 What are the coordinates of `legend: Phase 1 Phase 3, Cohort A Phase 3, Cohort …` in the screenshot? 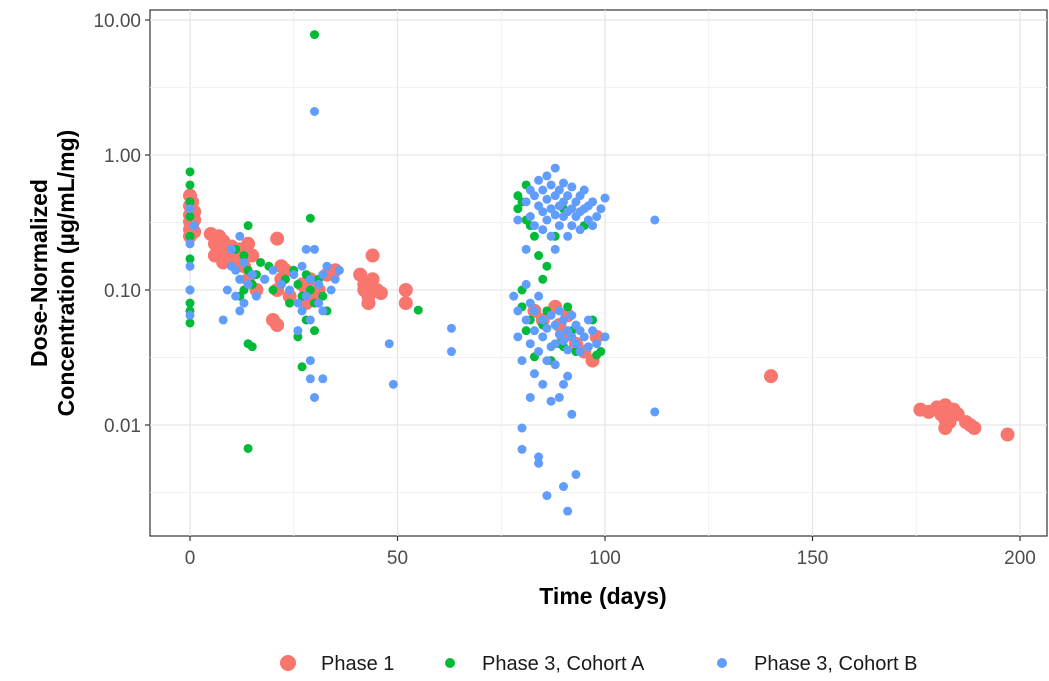 It's located at (598, 664).